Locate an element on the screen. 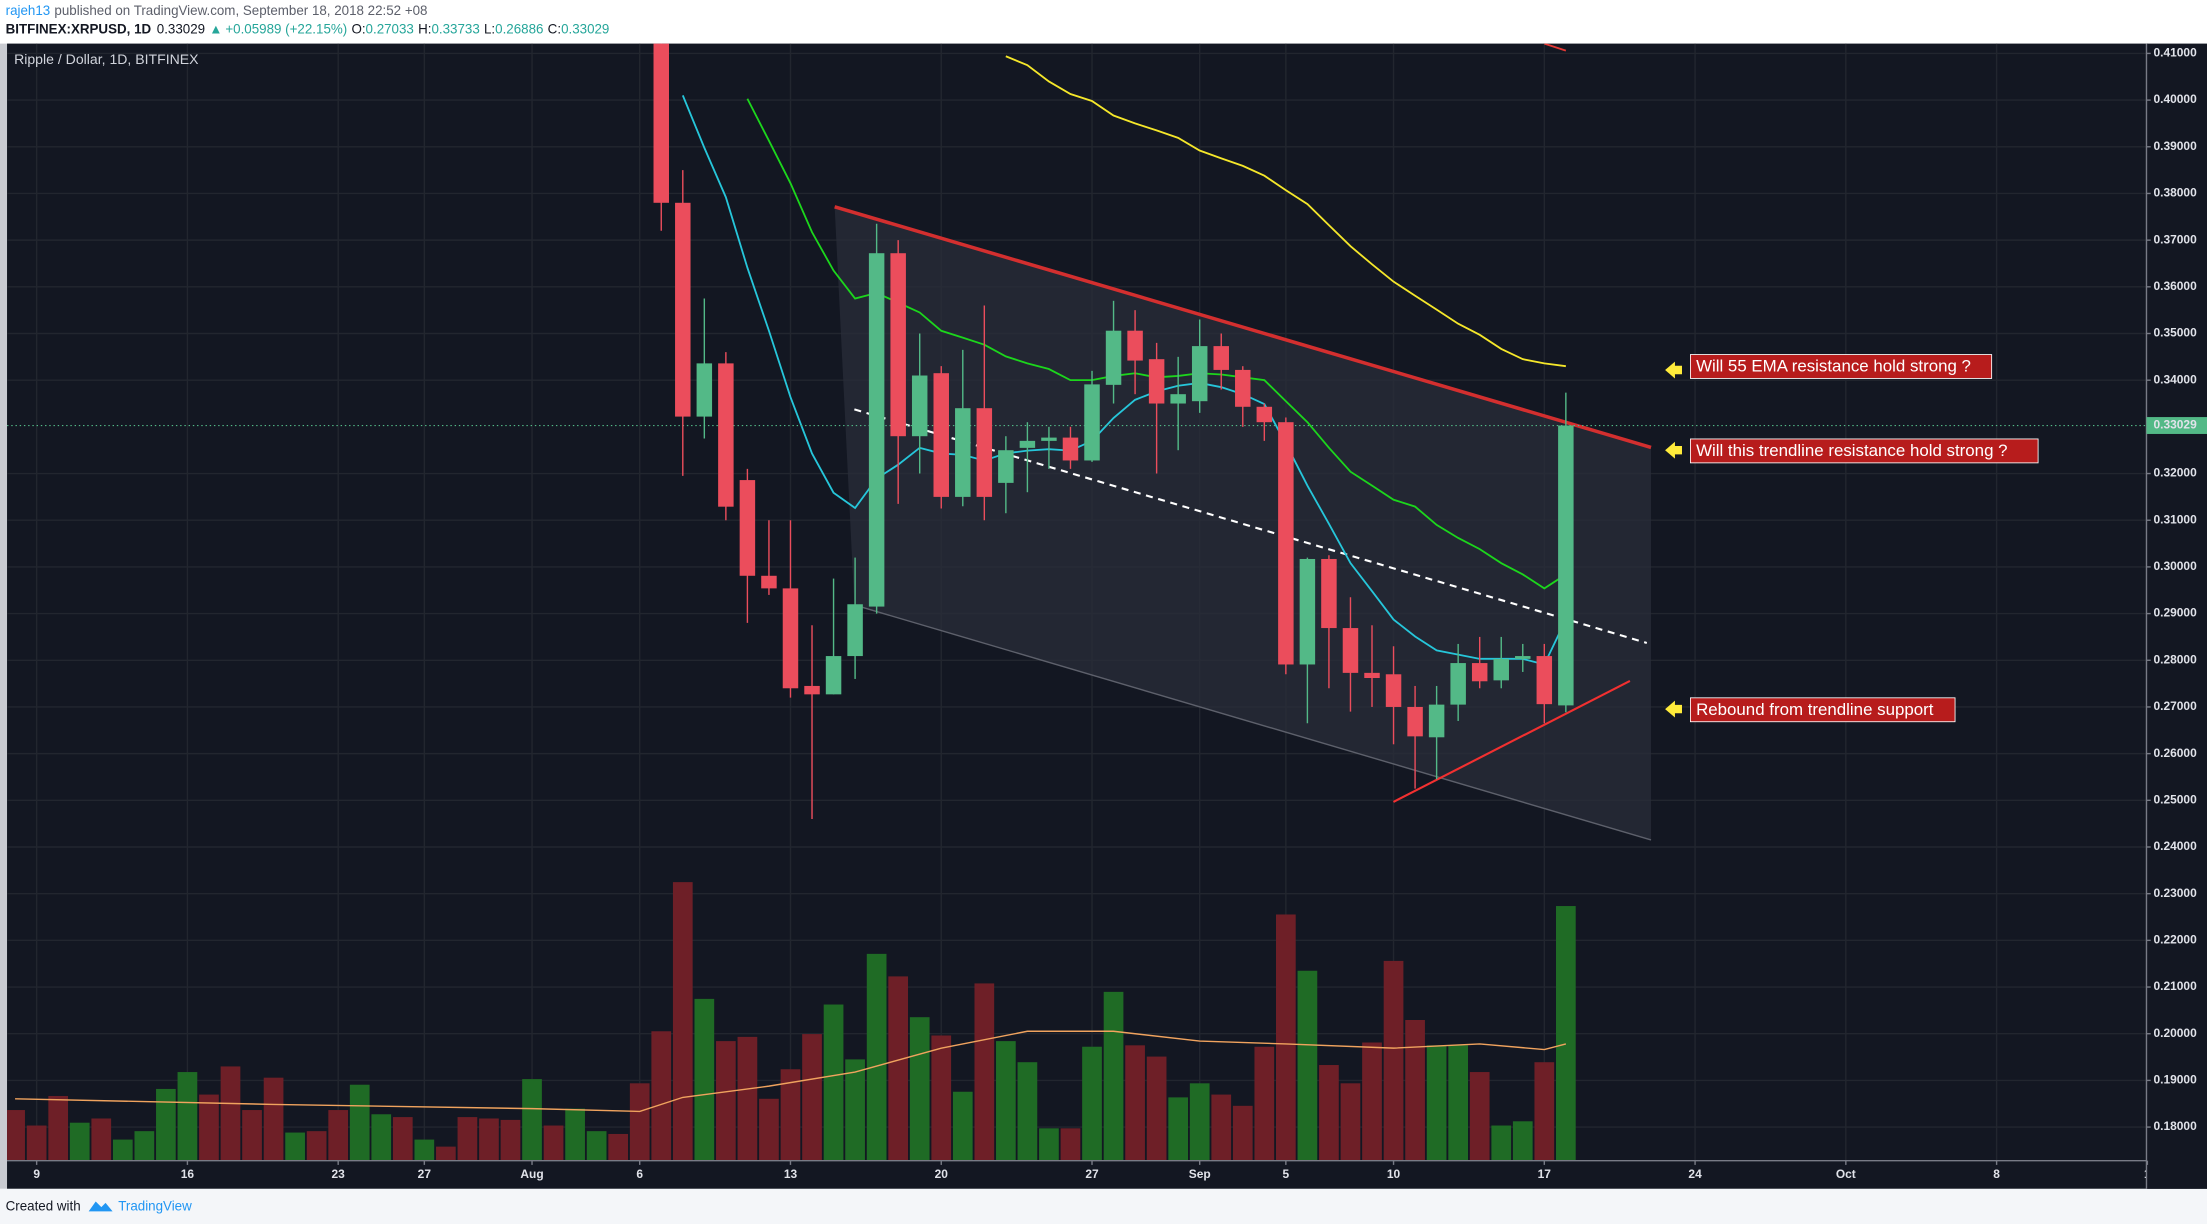 The image size is (2207, 1224). last-price-label: 0.33029 is located at coordinates (2176, 425).